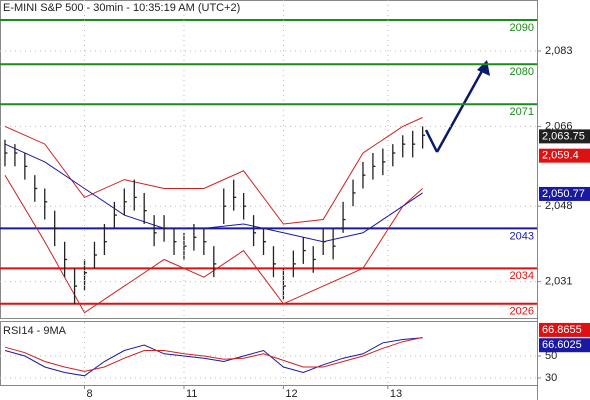 The width and height of the screenshot is (590, 400). Describe the element at coordinates (483, 68) in the screenshot. I see `arrow-head` at that location.